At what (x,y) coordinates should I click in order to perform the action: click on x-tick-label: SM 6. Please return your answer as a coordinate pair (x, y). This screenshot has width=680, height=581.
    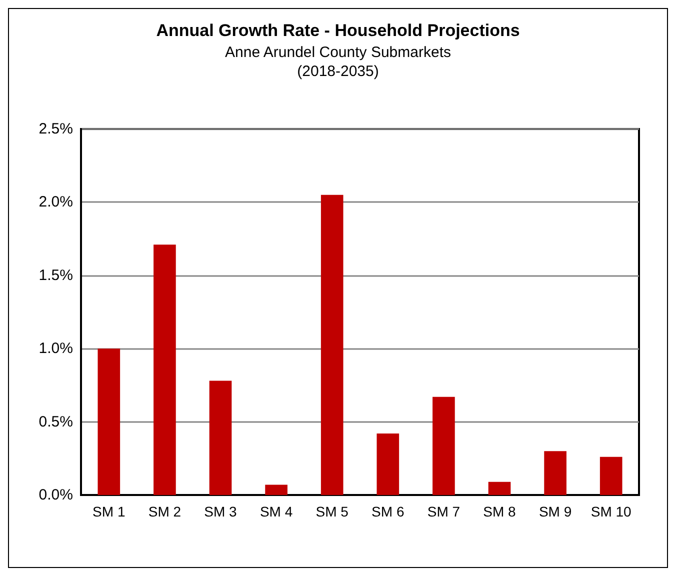
    Looking at the image, I should click on (388, 512).